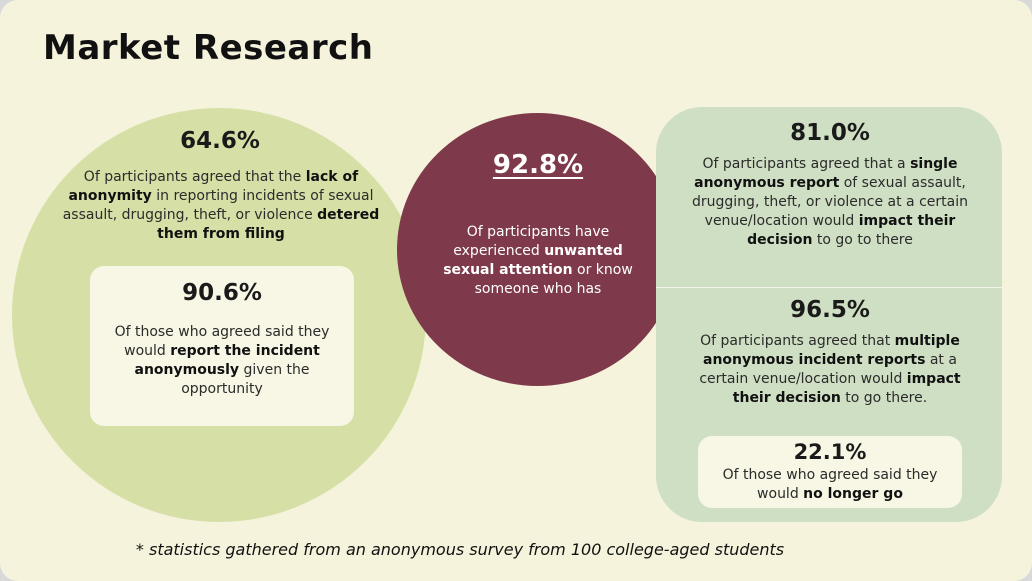  Describe the element at coordinates (222, 293) in the screenshot. I see `left-inner-stat-value: 90.6%` at that location.